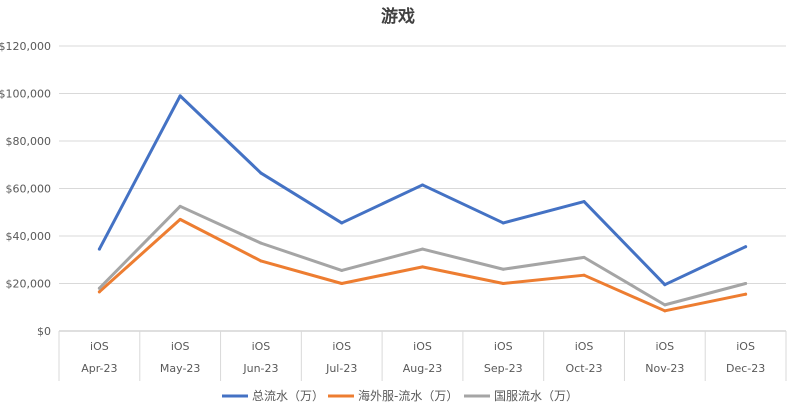  Describe the element at coordinates (408, 395) in the screenshot. I see `legend-label: 海外服-流水（万）` at that location.